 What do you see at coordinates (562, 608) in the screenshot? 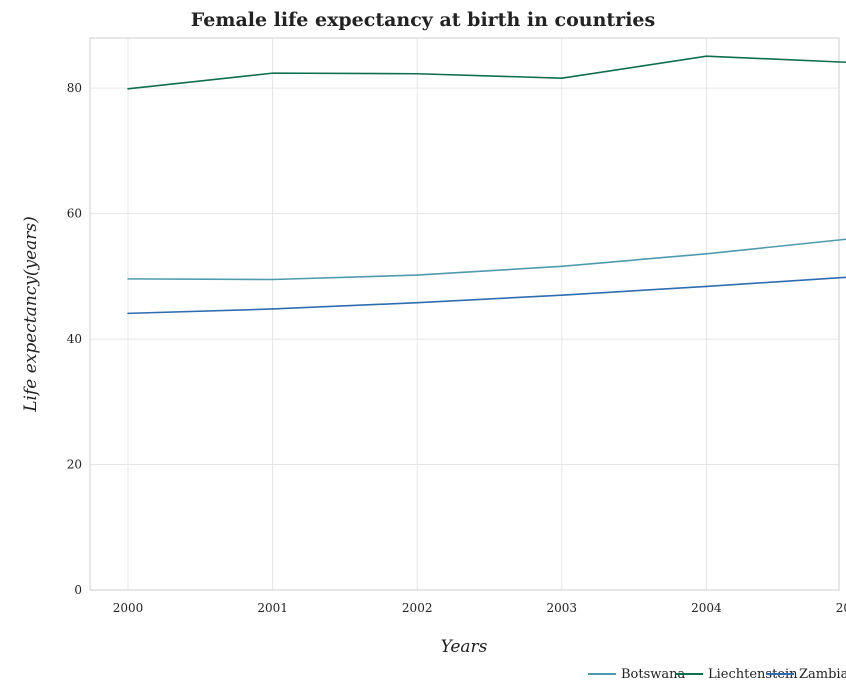
I see `x-tick-label: 2003` at bounding box center [562, 608].